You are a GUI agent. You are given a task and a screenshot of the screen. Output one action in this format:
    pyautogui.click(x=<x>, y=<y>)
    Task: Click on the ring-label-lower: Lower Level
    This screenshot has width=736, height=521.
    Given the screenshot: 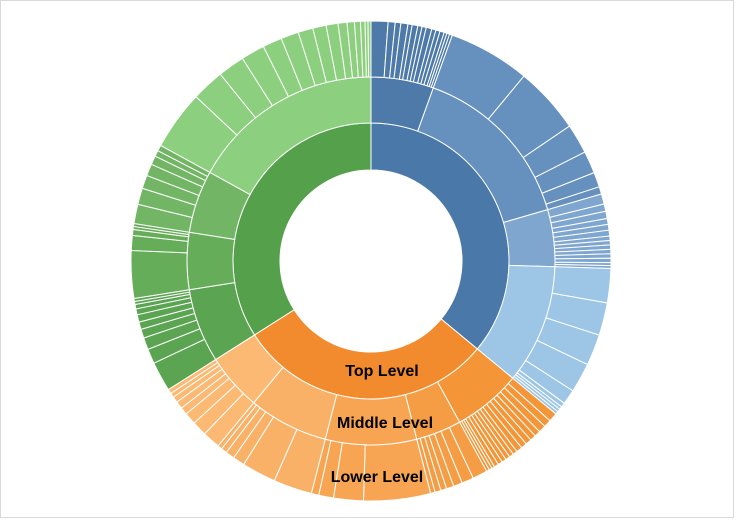 What is the action you would take?
    pyautogui.click(x=377, y=477)
    